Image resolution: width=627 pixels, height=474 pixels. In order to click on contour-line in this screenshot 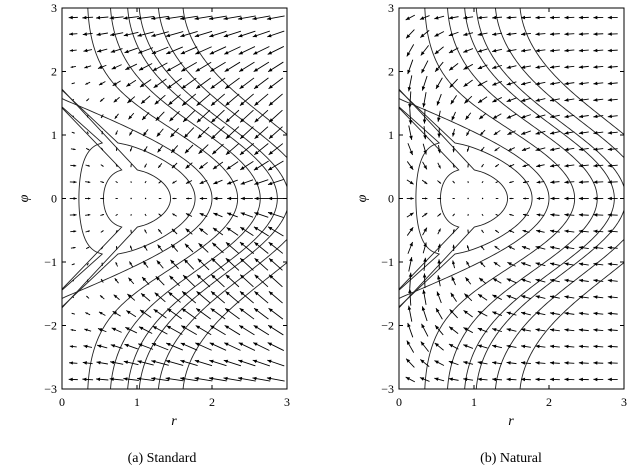, I will do `click(453, 198)`.